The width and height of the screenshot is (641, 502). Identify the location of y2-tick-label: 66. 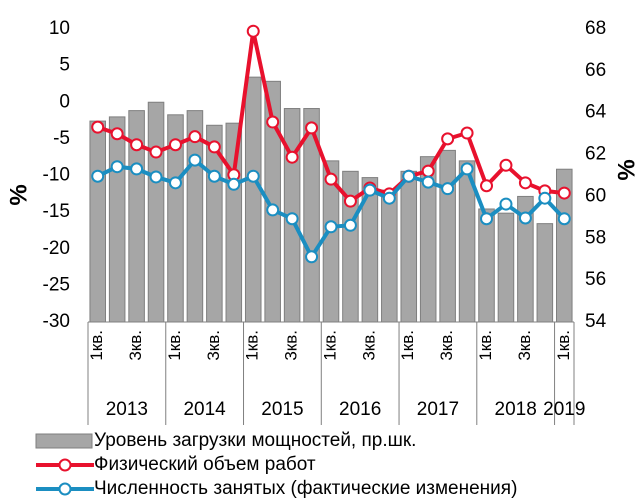
(595, 70).